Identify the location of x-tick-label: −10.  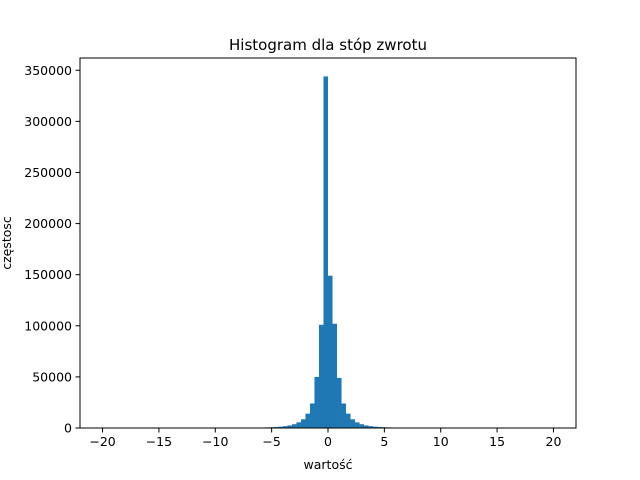
(215, 441).